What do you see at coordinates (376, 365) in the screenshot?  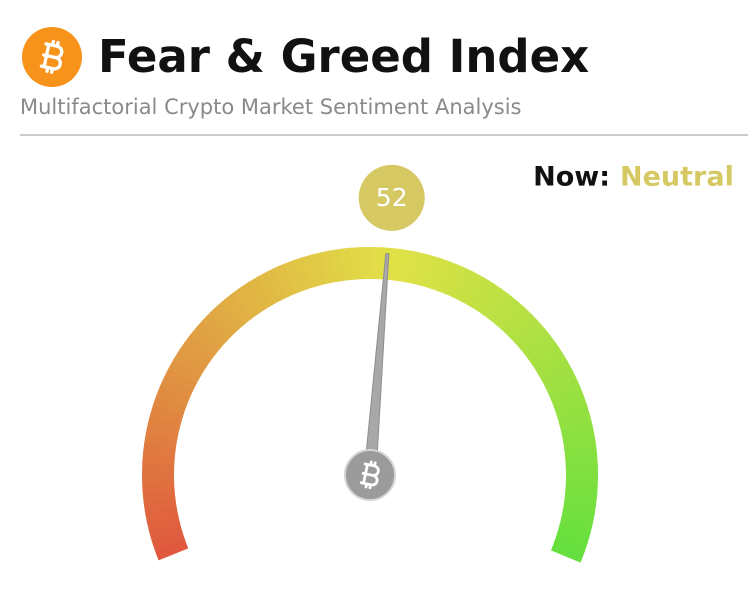 I see `needle` at bounding box center [376, 365].